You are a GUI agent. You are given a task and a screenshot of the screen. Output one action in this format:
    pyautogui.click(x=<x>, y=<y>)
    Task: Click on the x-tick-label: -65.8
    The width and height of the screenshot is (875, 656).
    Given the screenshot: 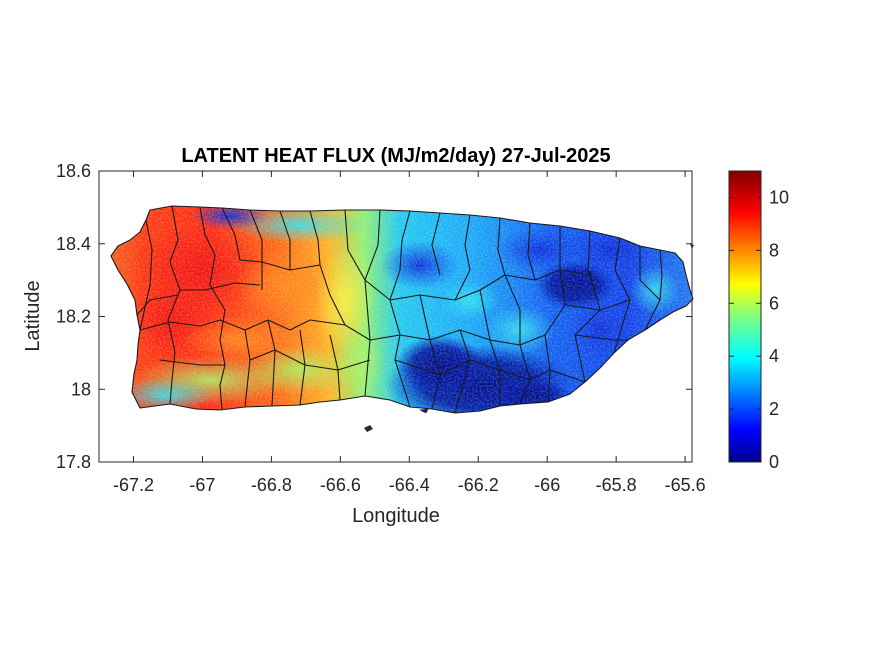 What is the action you would take?
    pyautogui.click(x=616, y=485)
    